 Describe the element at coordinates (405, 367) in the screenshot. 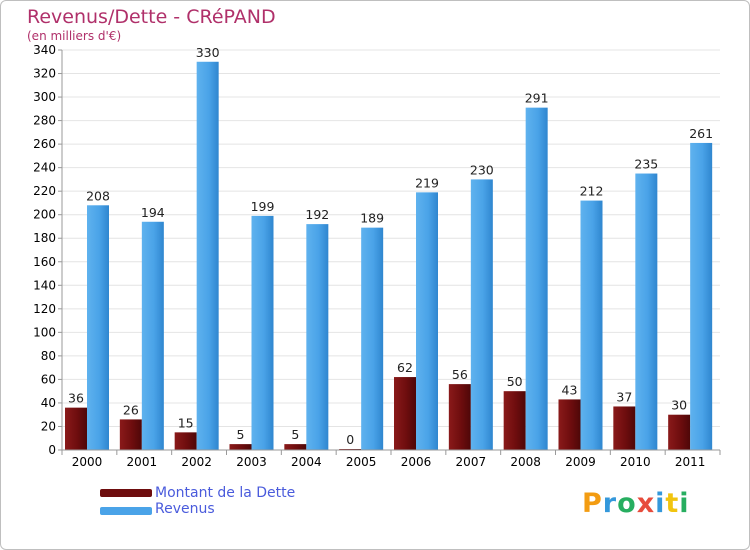

I see `data-label-debt-2006: 62` at that location.